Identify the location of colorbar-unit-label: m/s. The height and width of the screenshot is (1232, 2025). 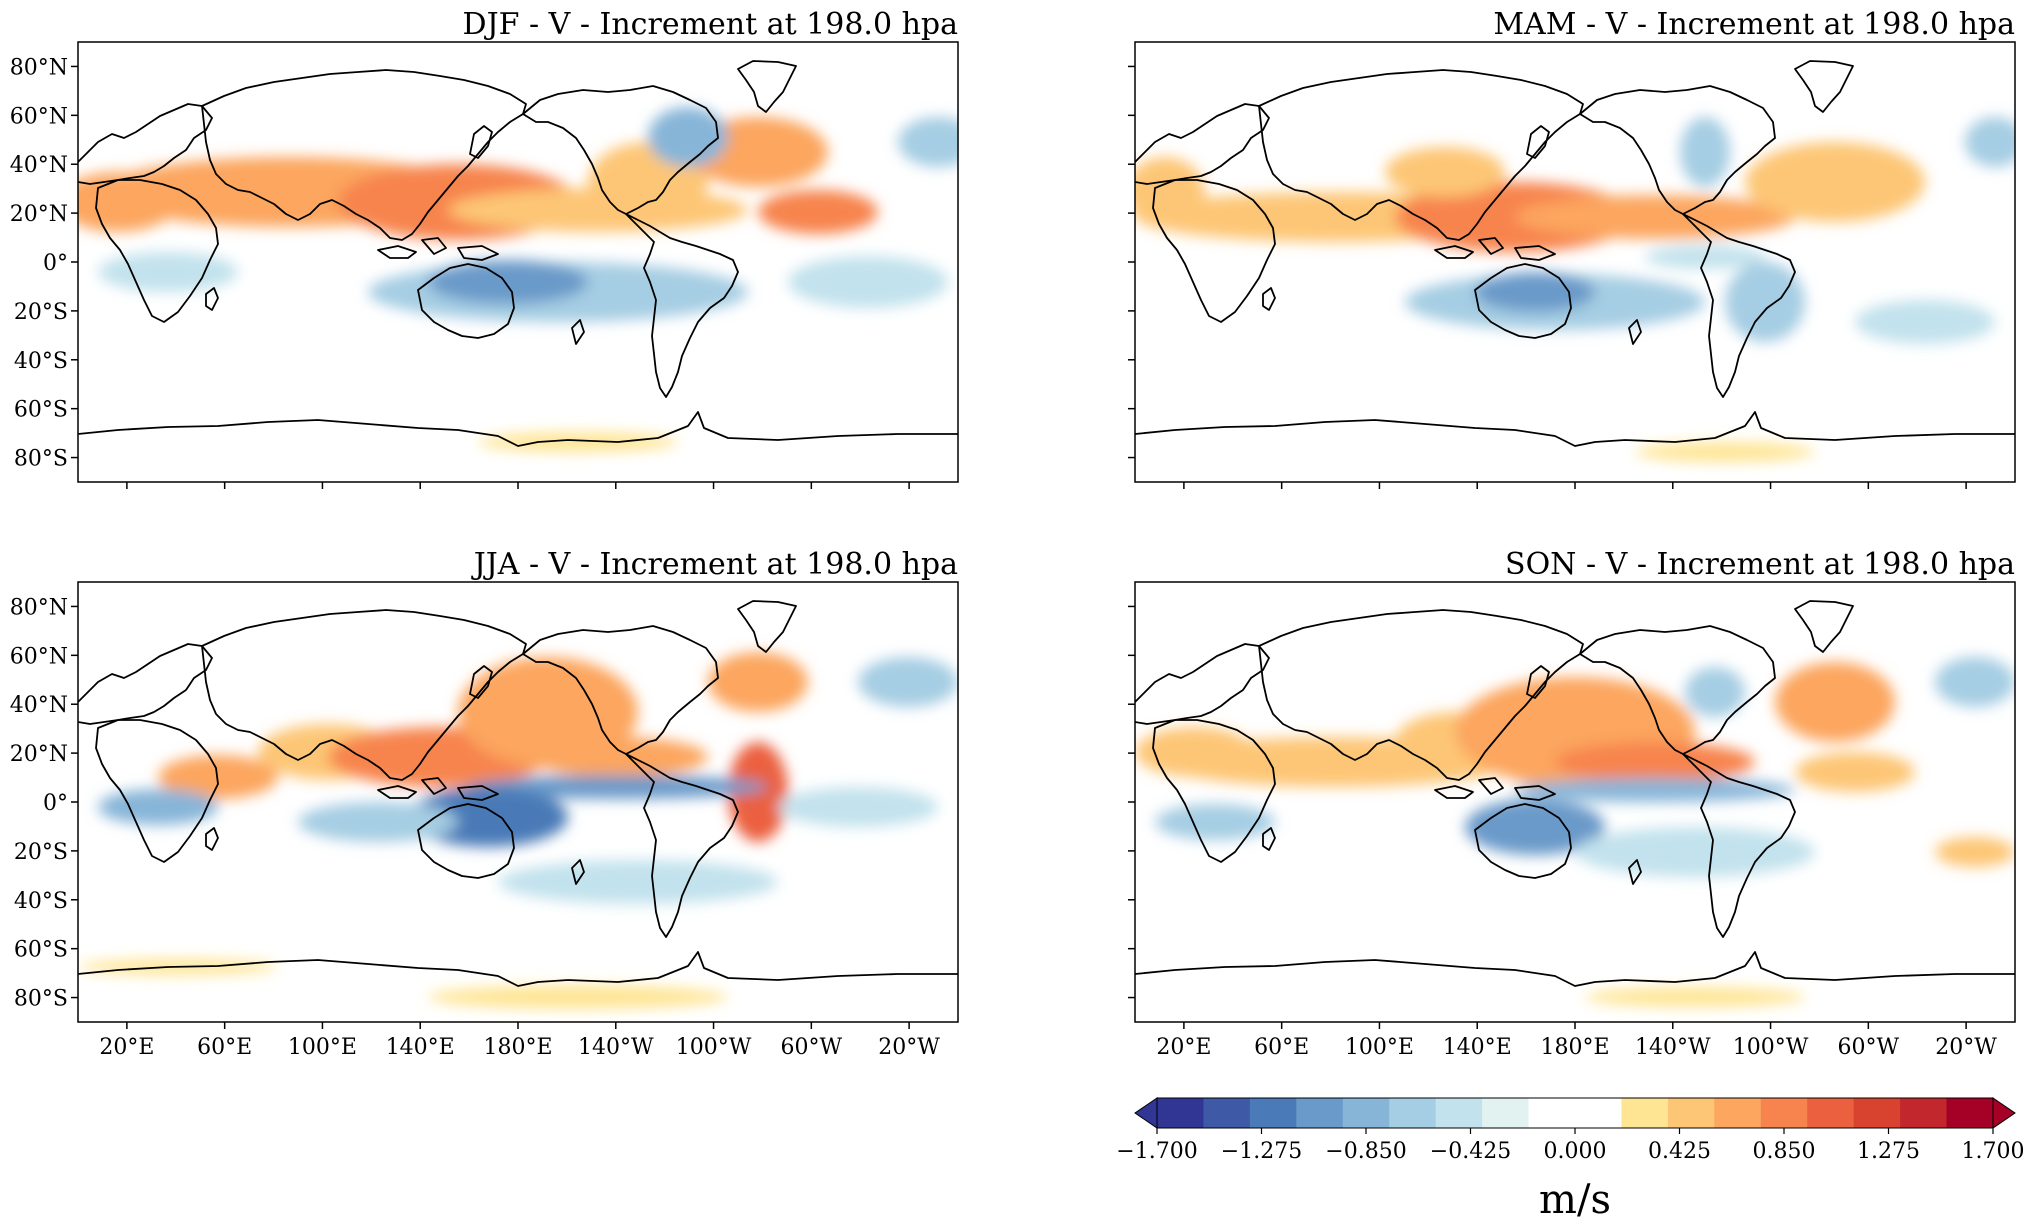
(1575, 1200).